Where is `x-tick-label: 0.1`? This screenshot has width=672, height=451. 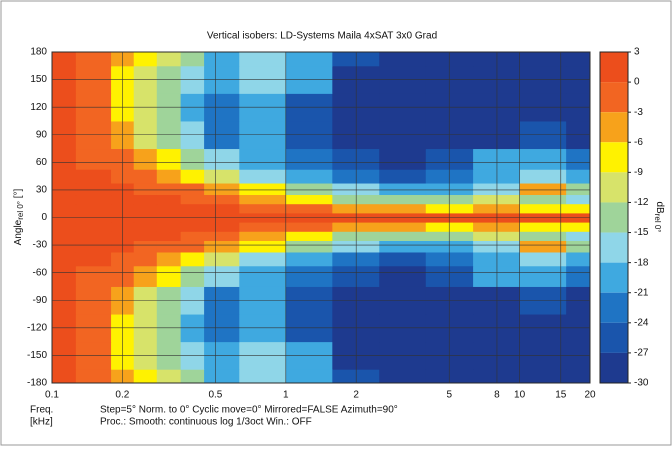 x-tick-label: 0.1 is located at coordinates (52, 395).